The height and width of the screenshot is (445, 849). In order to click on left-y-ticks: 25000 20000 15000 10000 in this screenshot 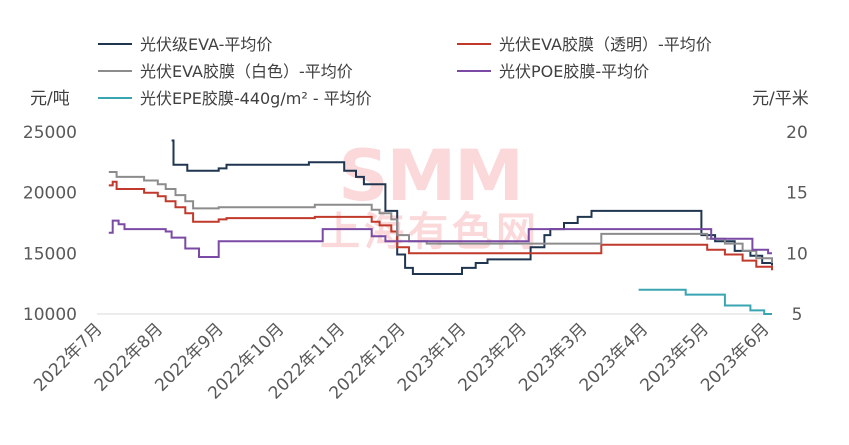, I will do `click(50, 224)`.